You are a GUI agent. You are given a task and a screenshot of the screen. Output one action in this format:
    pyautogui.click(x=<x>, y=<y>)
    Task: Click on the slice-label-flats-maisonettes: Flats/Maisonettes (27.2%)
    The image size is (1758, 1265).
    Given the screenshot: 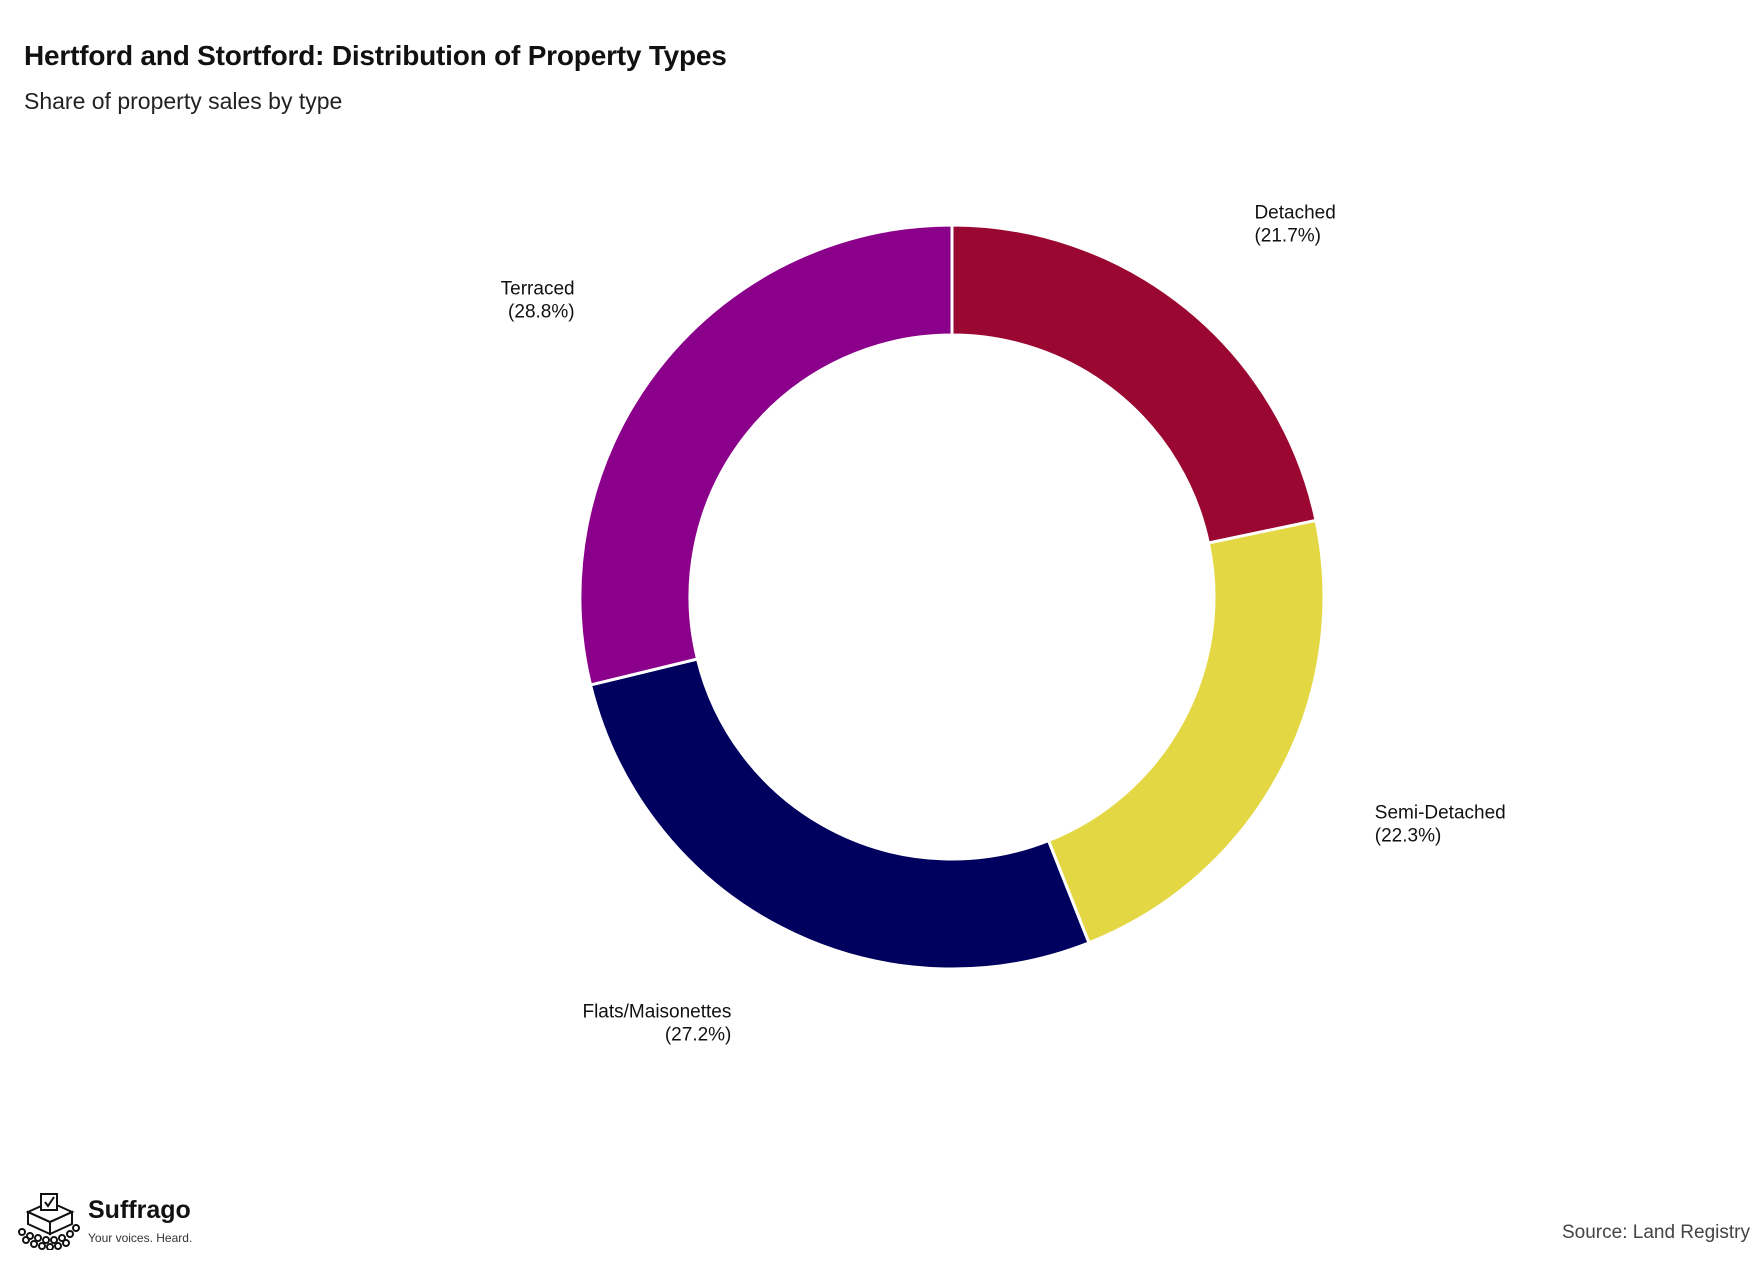 What is the action you would take?
    pyautogui.click(x=656, y=1023)
    